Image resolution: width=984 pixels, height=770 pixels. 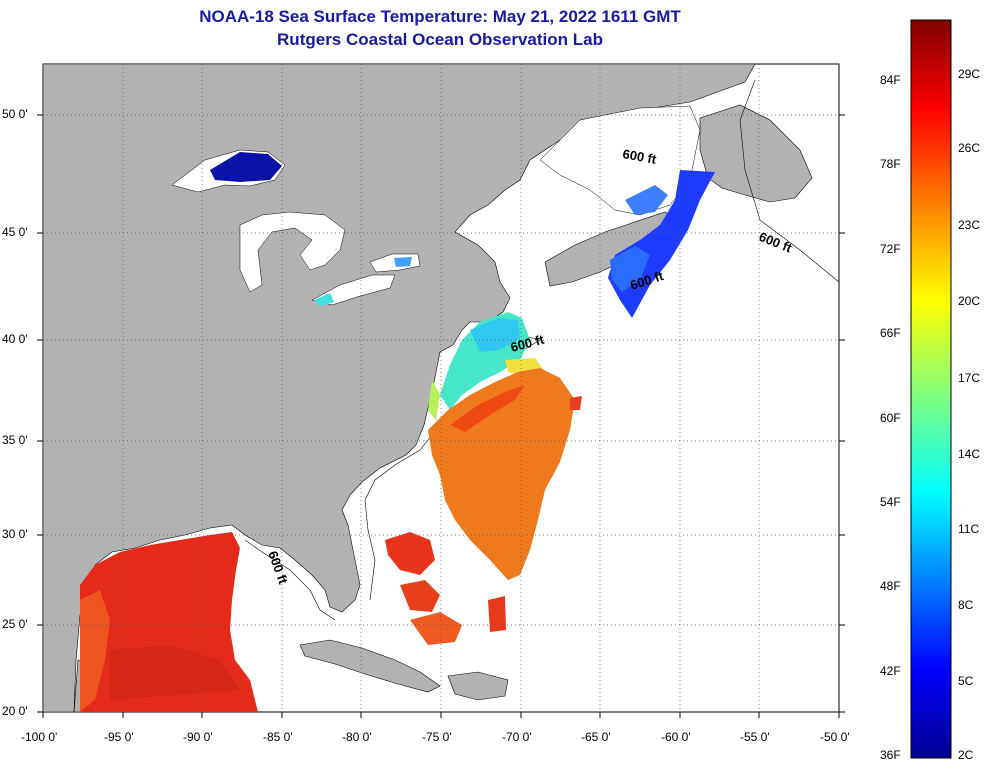 What do you see at coordinates (646, 200) in the screenshot?
I see `sst-patch-gulf` at bounding box center [646, 200].